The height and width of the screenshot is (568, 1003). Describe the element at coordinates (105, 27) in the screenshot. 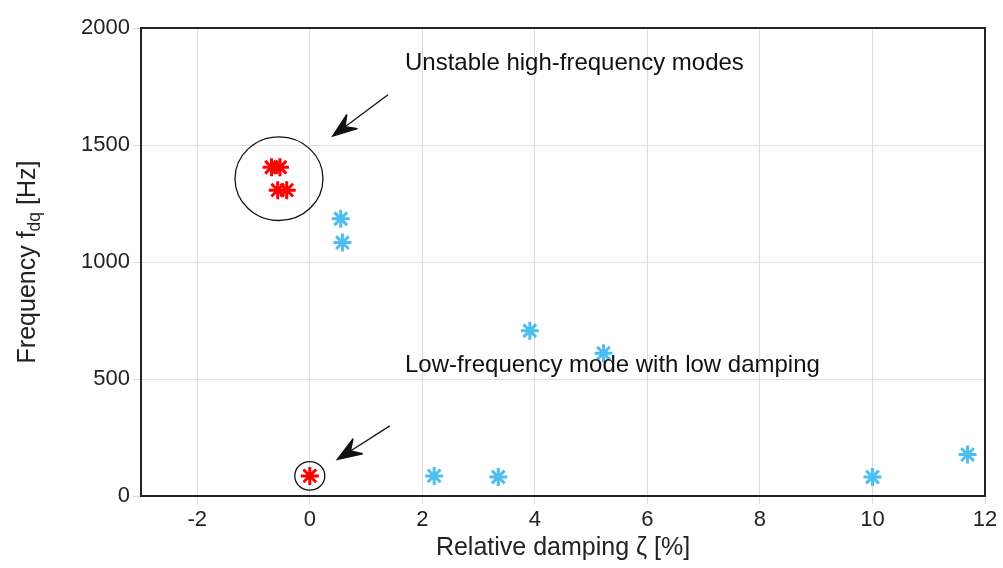

I see `y-tick-label: 2000` at that location.